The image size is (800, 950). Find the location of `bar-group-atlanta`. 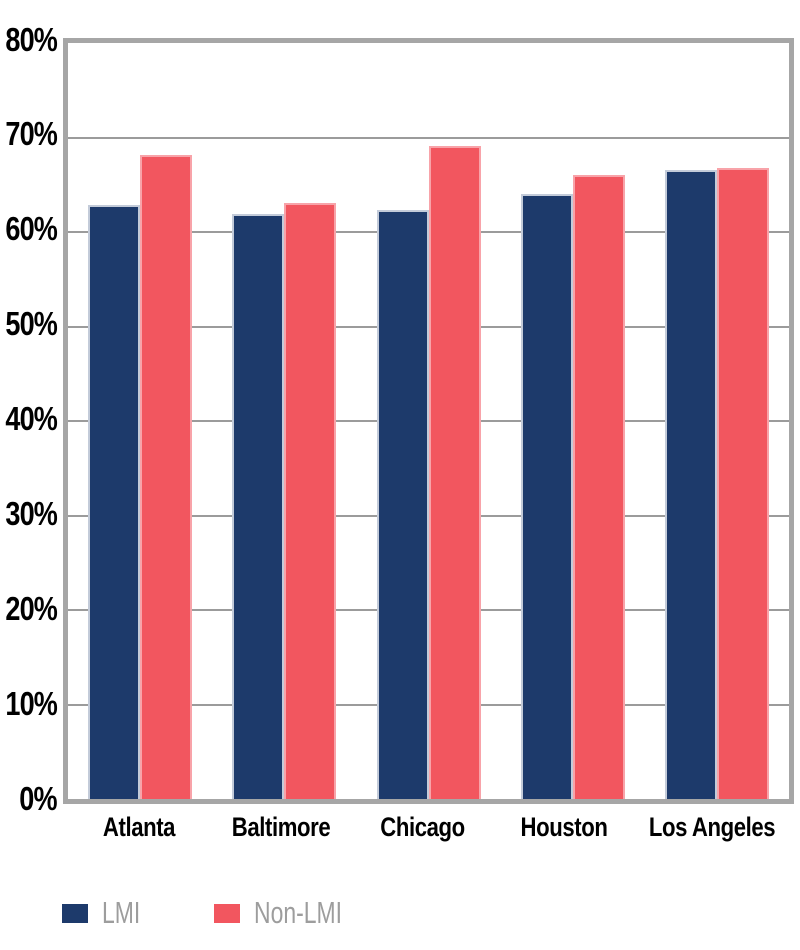

bar-group-atlanta is located at coordinates (140, 421).